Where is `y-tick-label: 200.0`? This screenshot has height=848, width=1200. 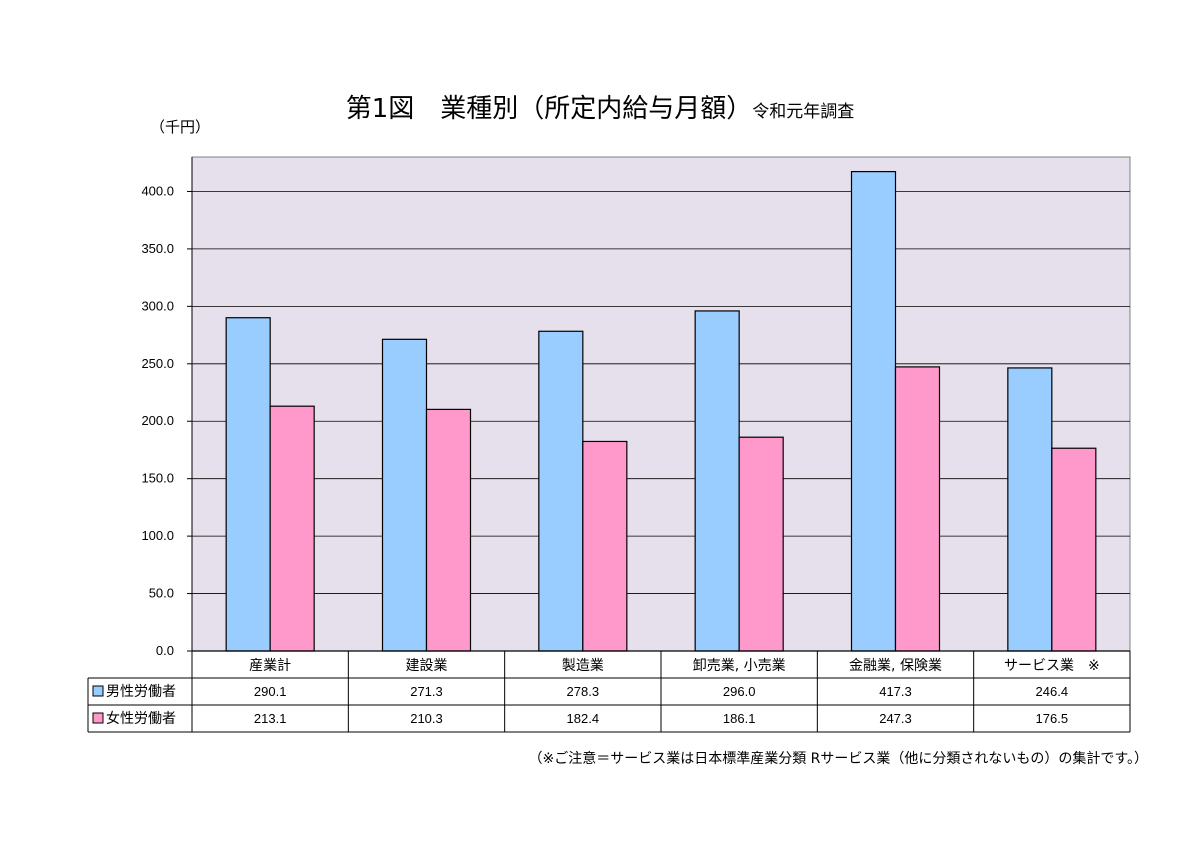 y-tick-label: 200.0 is located at coordinates (157, 420).